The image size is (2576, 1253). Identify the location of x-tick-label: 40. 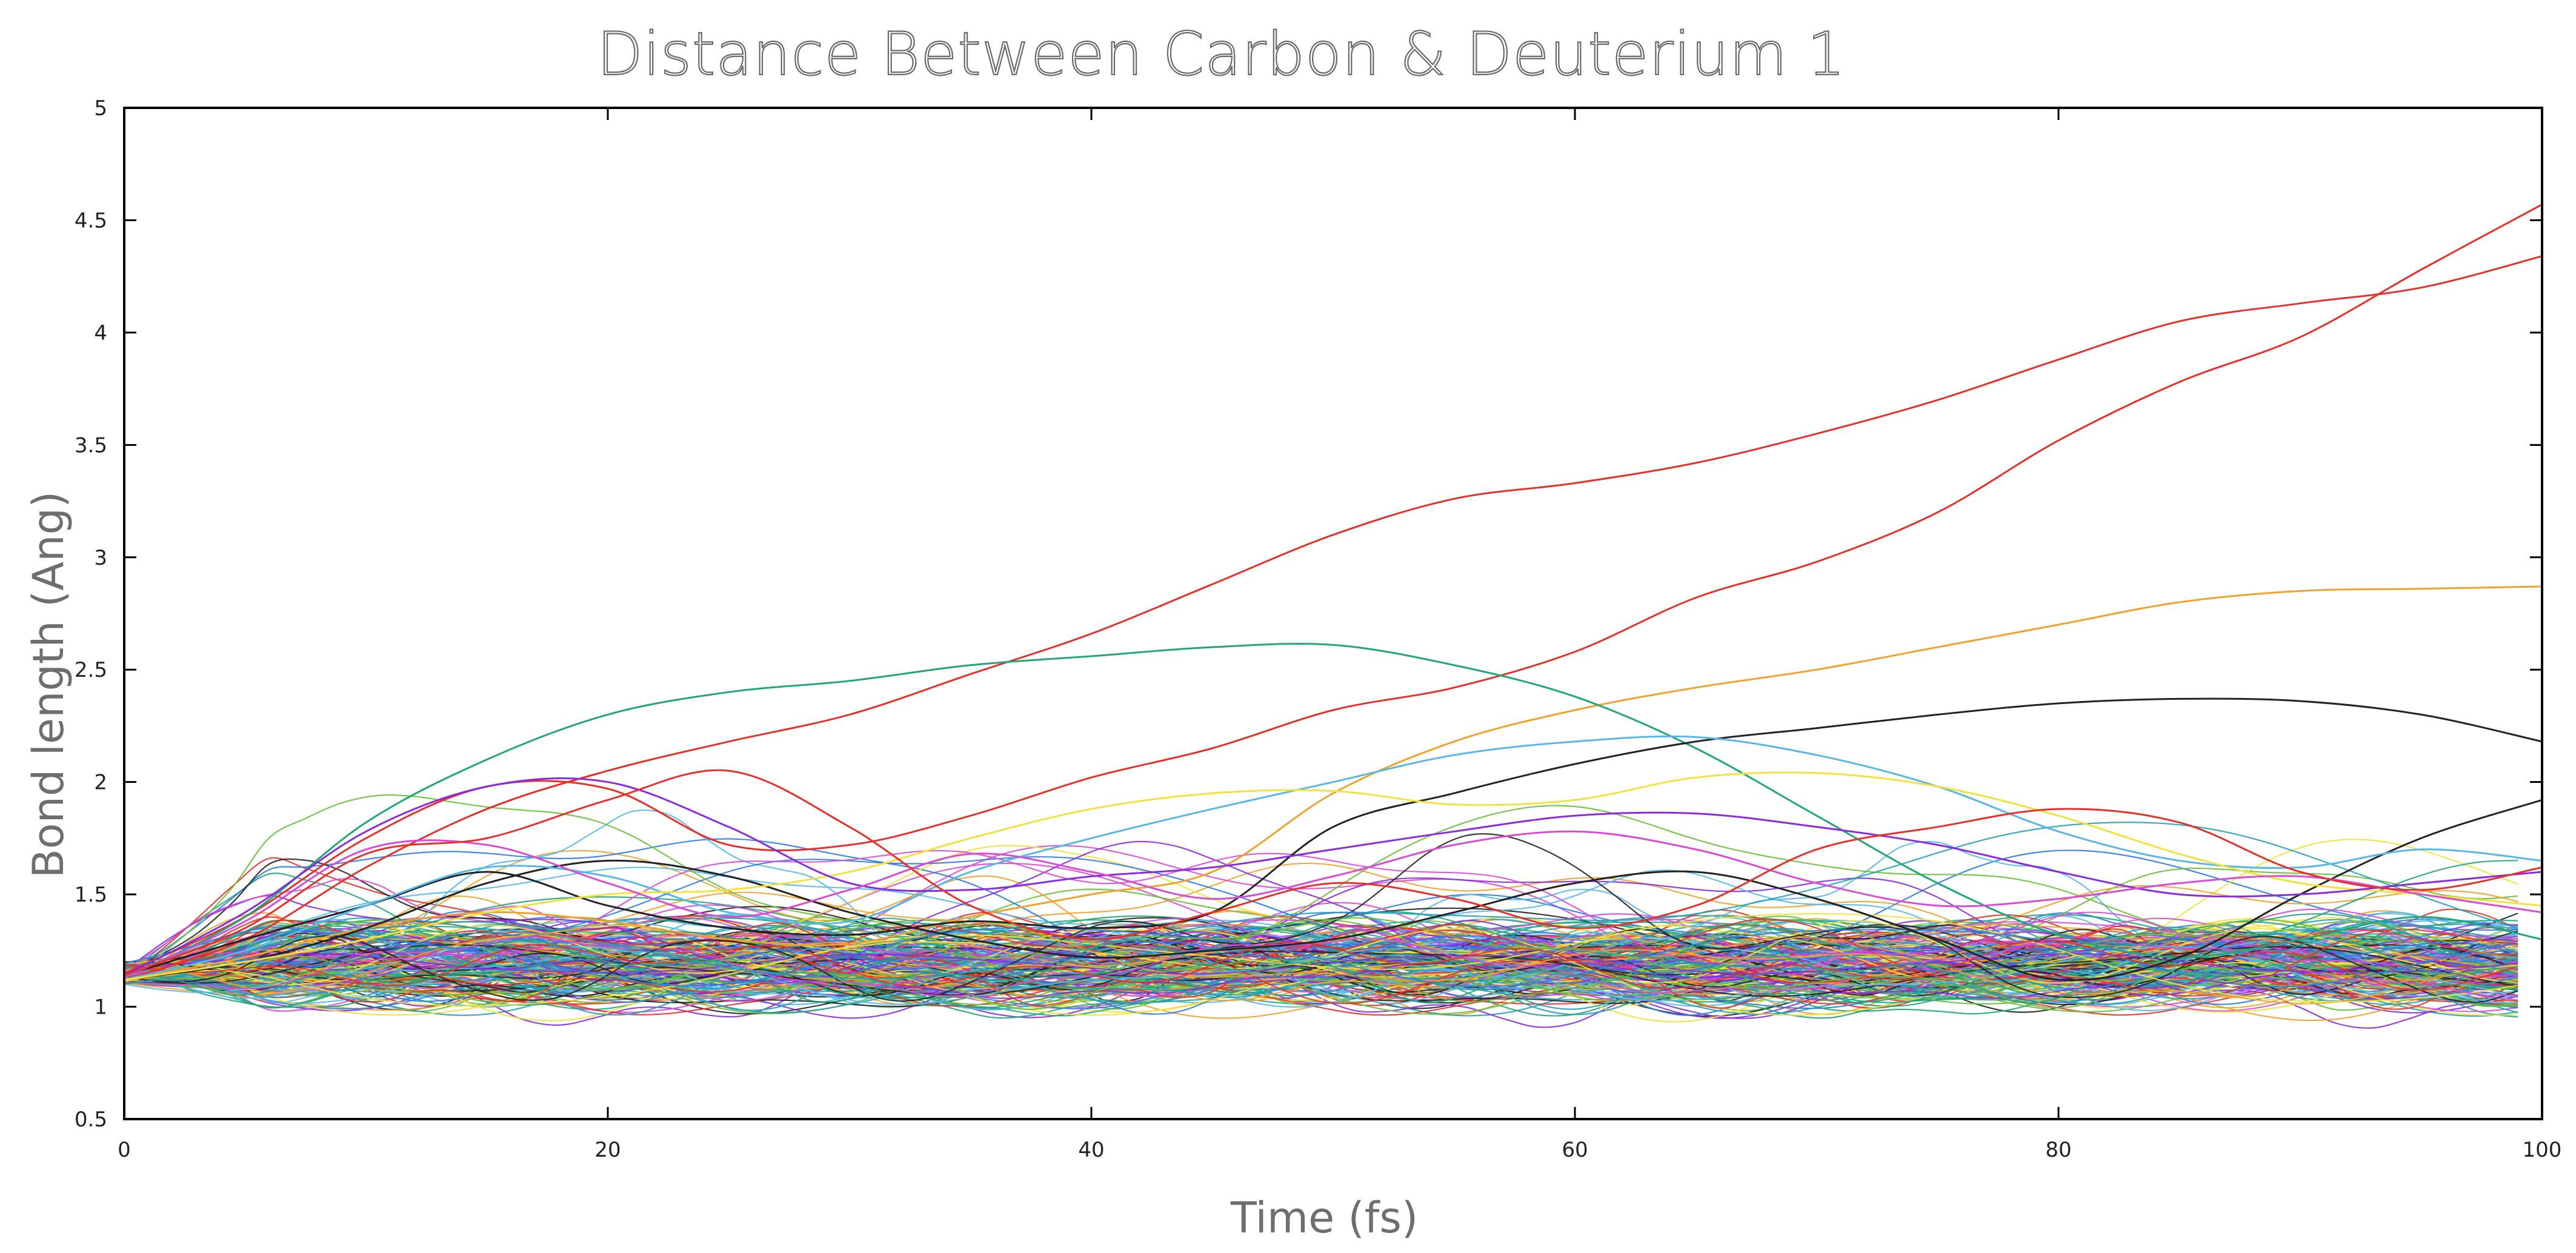
(1091, 1150).